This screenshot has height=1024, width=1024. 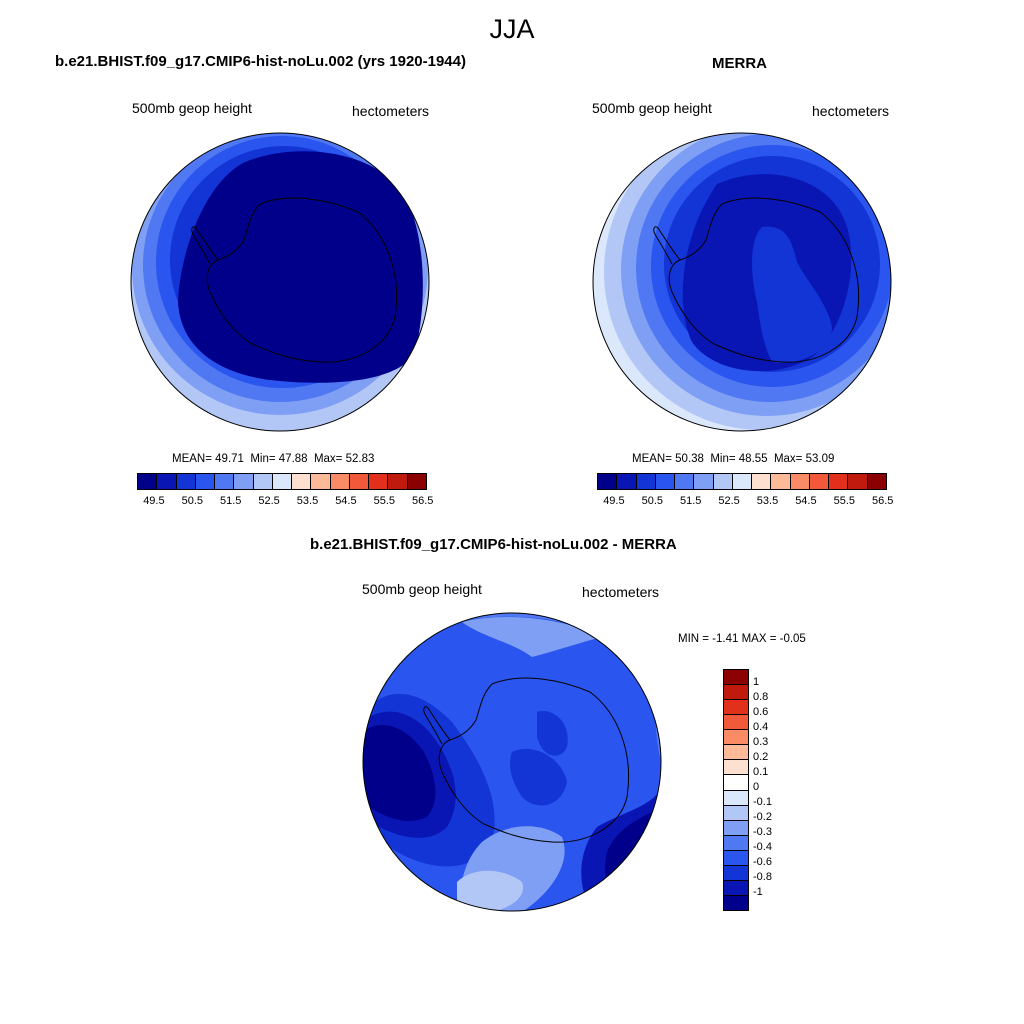 I want to click on colorbar-tick-label: 0.6, so click(x=761, y=712).